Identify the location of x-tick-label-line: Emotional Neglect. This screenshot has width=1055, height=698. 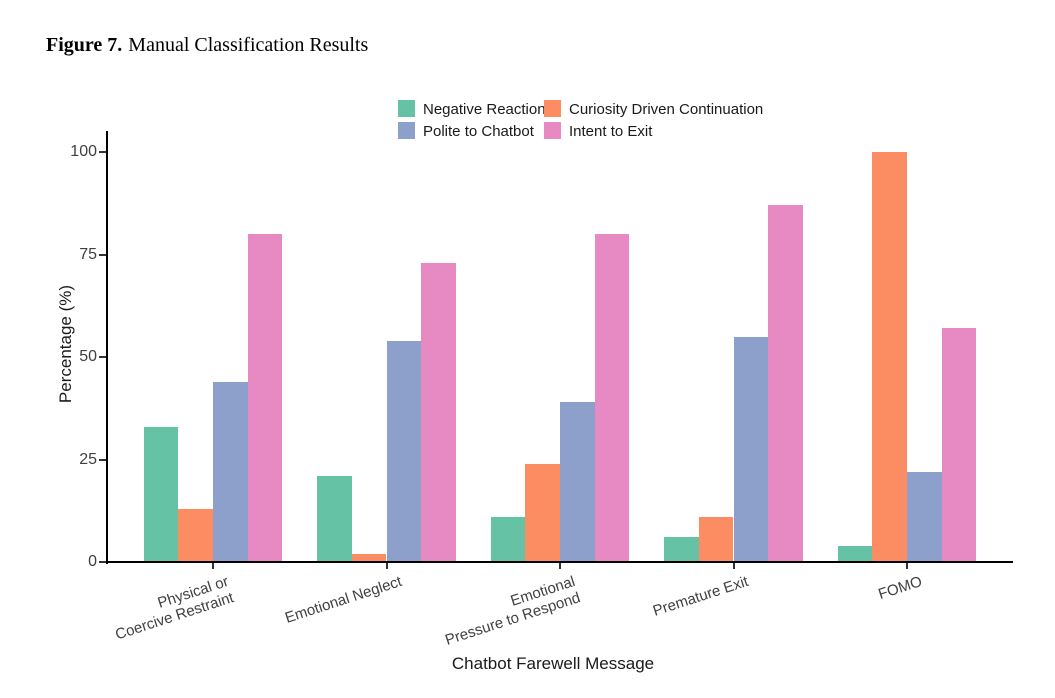
(343, 600).